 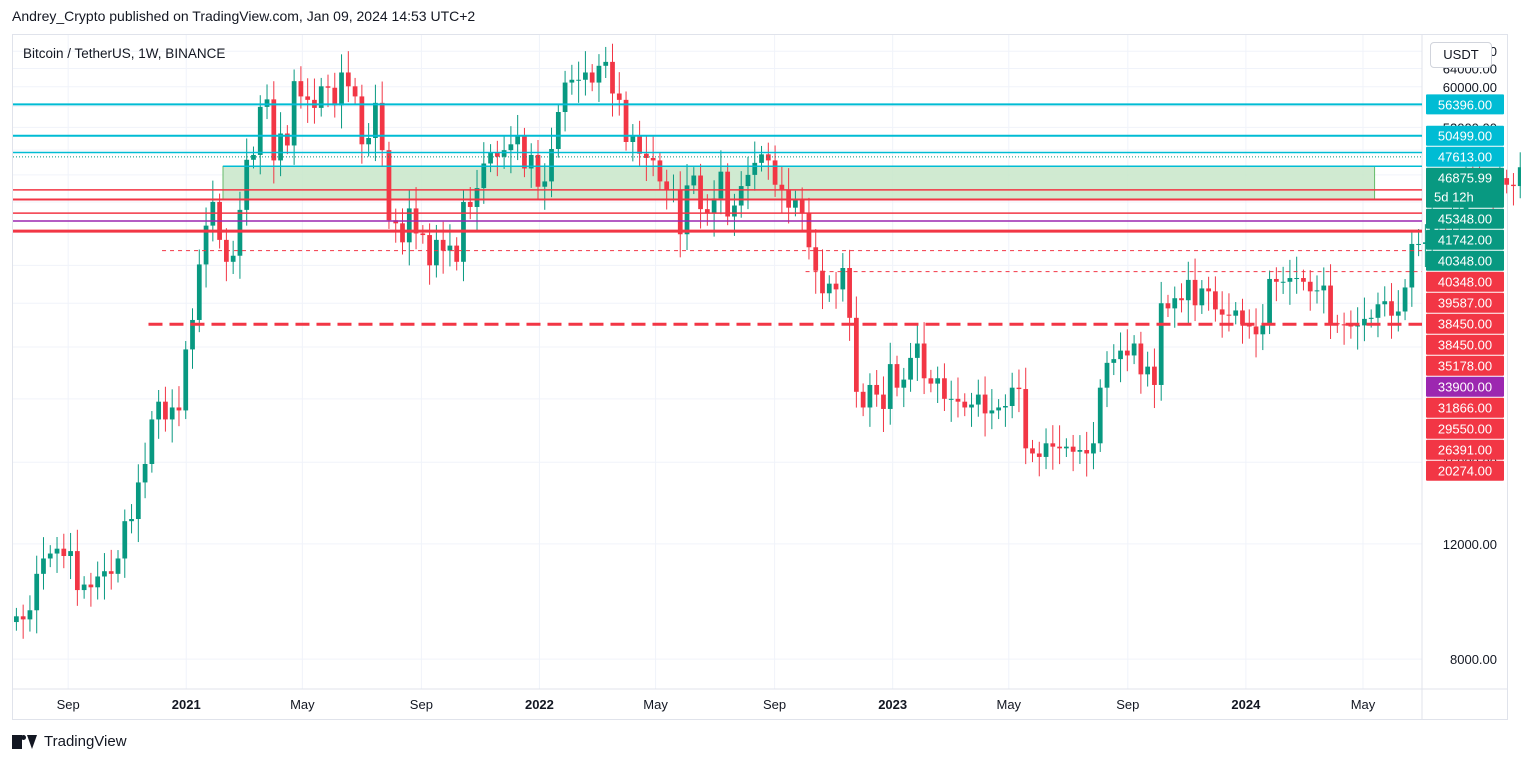 I want to click on x-tick-label: 2021, so click(x=186, y=704).